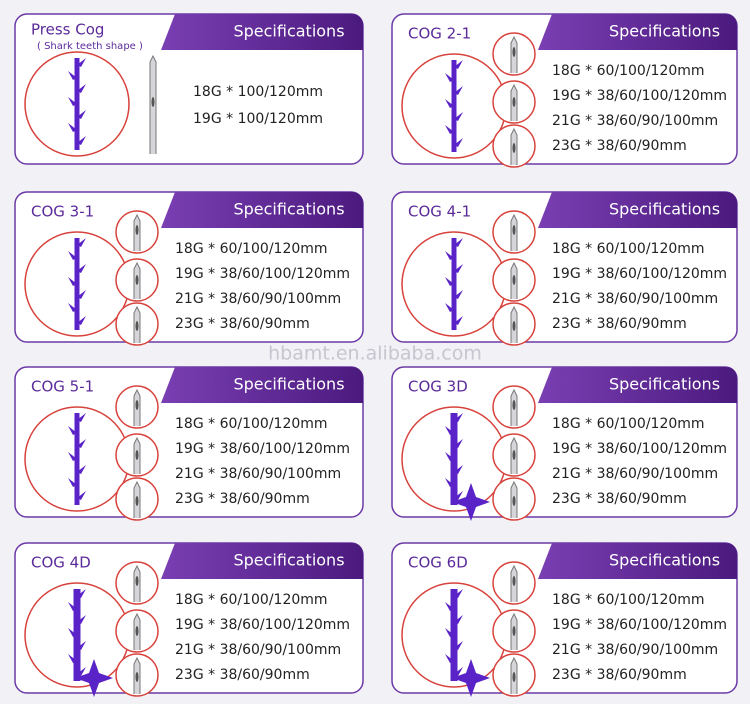  What do you see at coordinates (258, 92) in the screenshot?
I see `spec: 18G * 100/120mm` at bounding box center [258, 92].